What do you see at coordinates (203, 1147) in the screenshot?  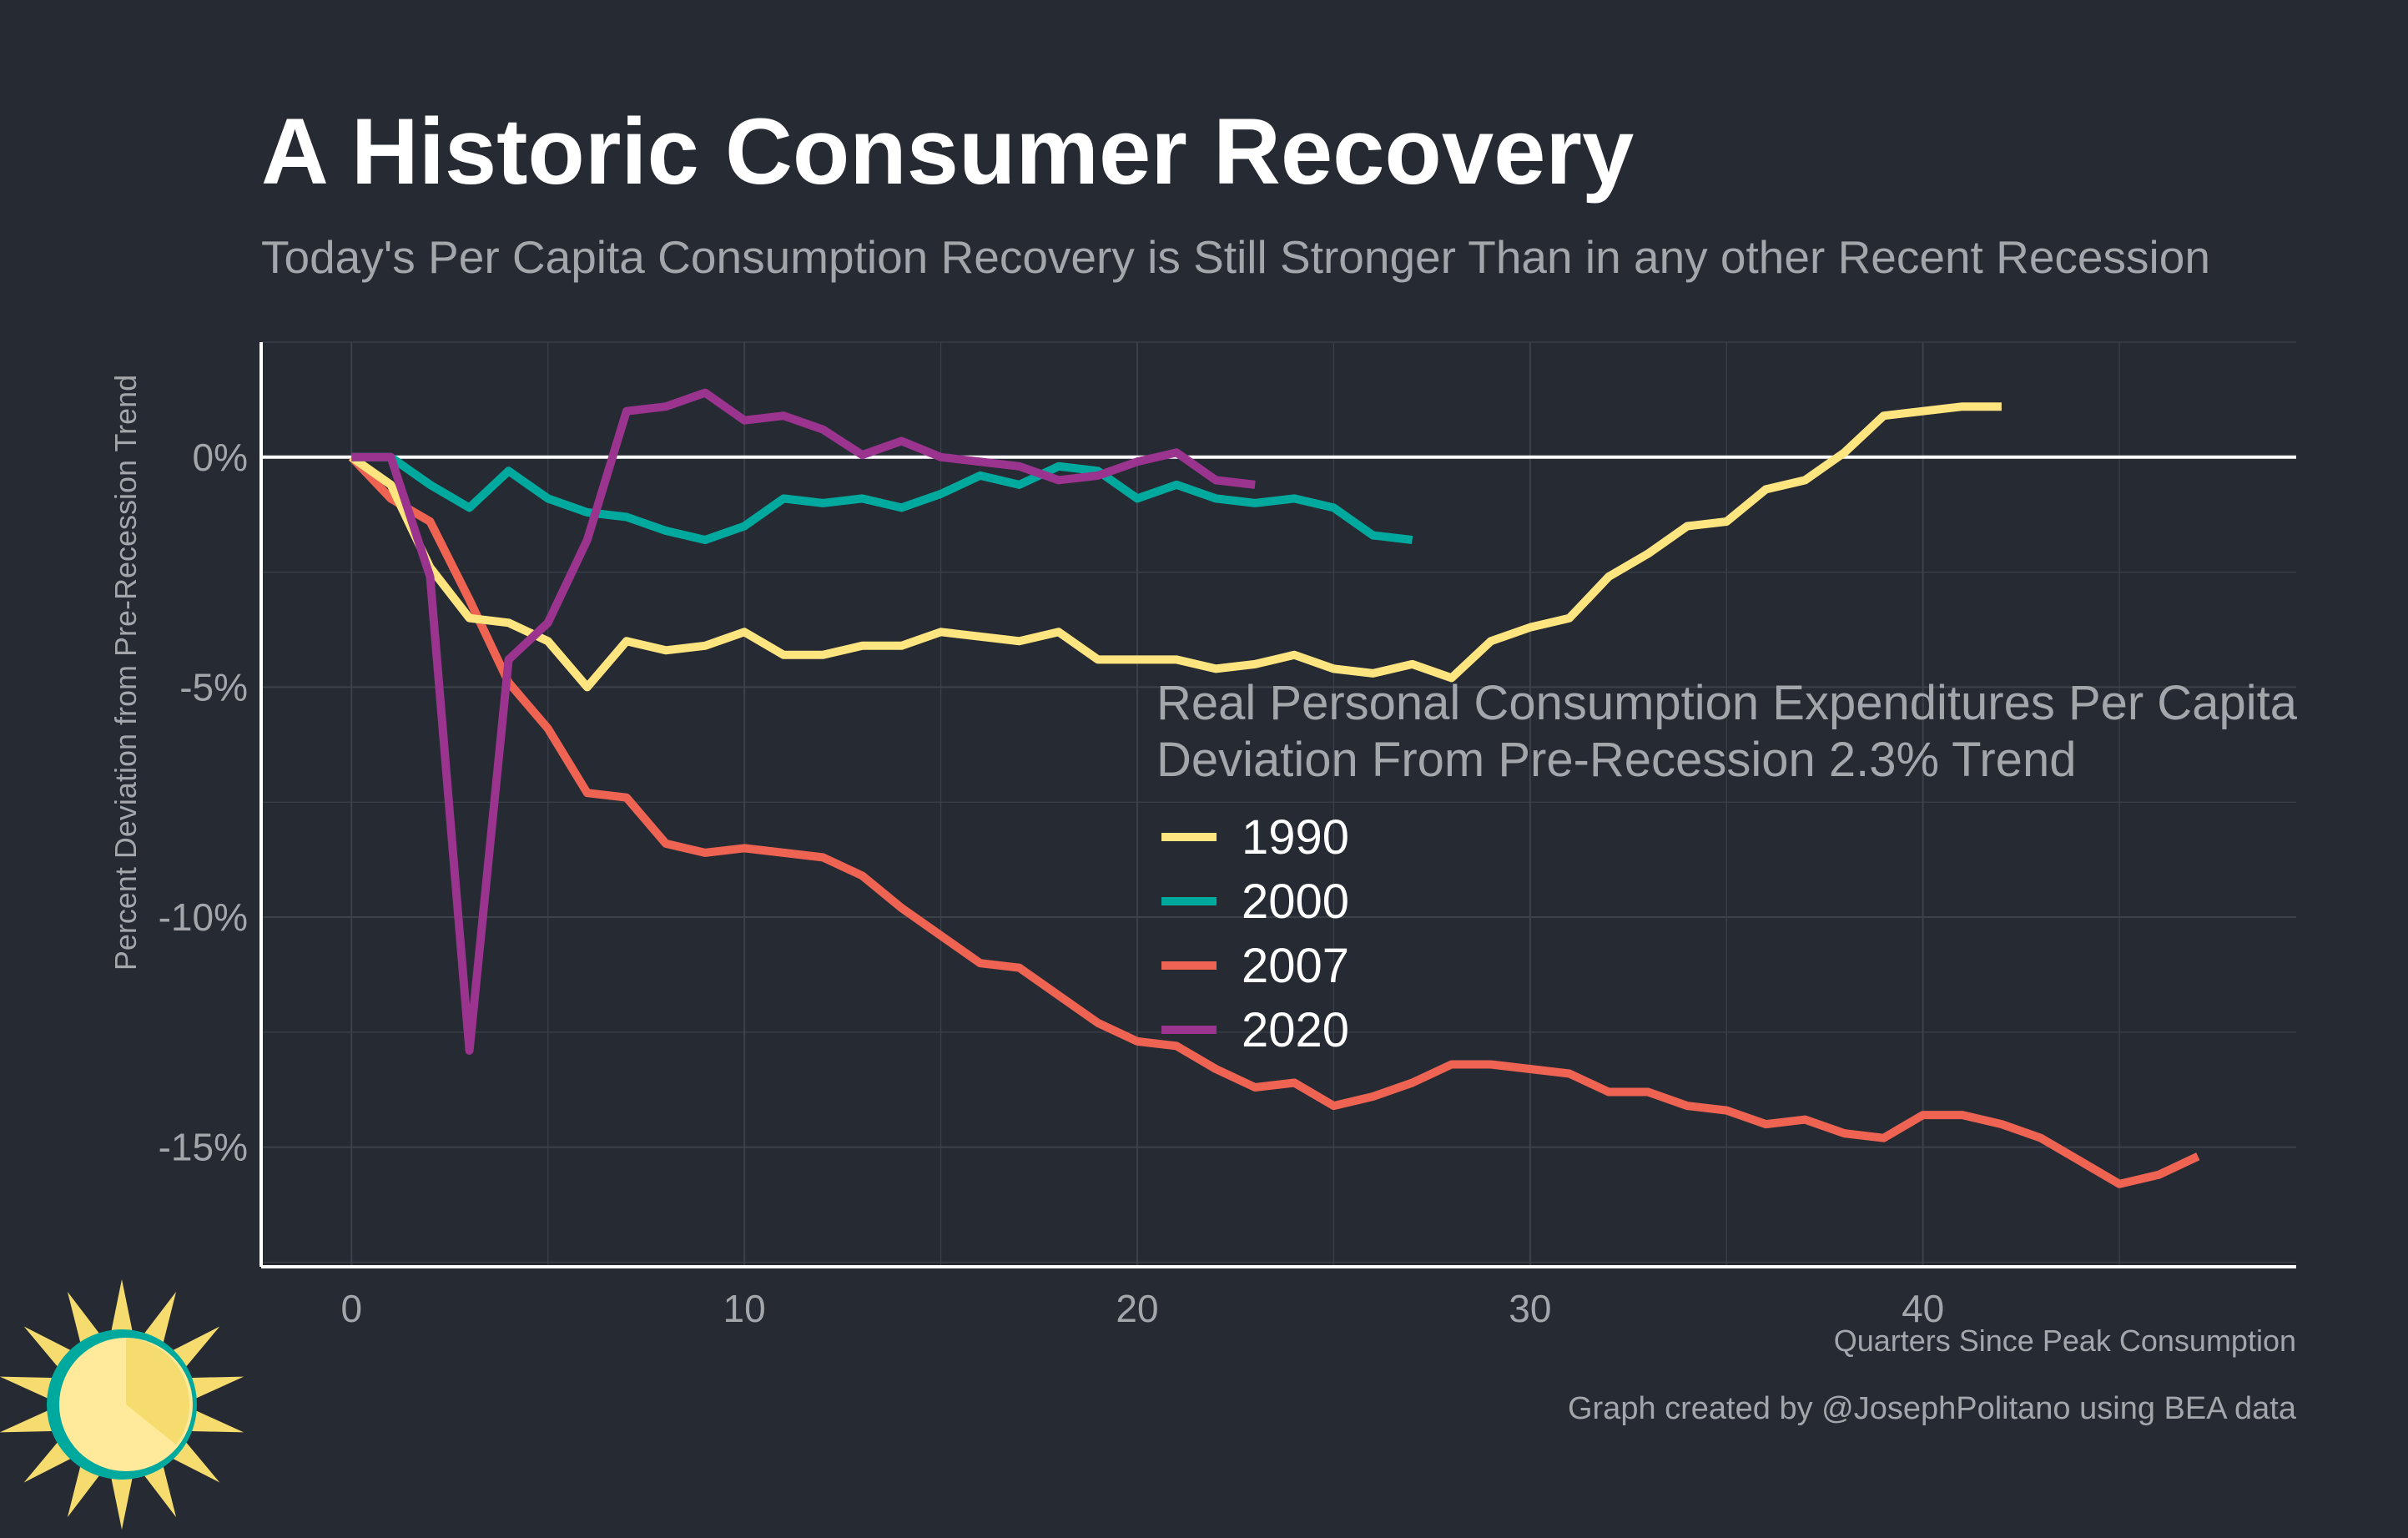 I see `y-tick-label: -15%` at bounding box center [203, 1147].